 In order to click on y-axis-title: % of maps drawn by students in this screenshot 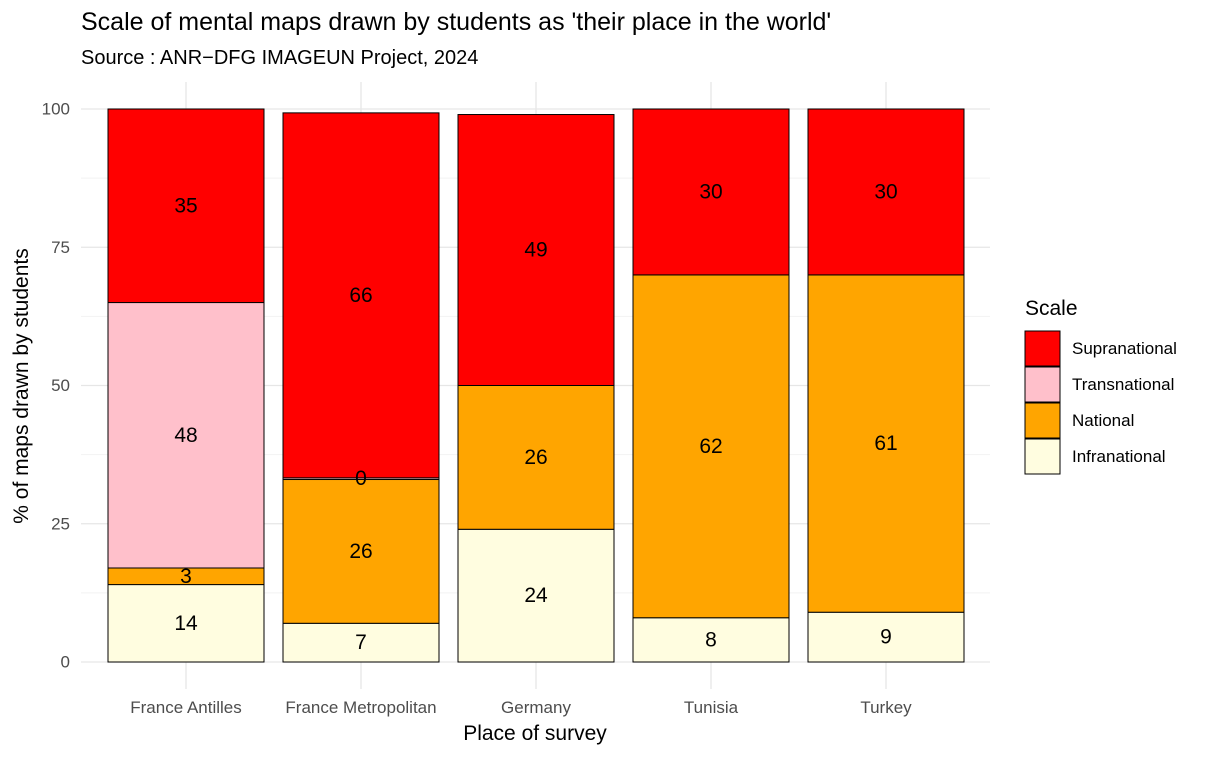, I will do `click(21, 385)`.